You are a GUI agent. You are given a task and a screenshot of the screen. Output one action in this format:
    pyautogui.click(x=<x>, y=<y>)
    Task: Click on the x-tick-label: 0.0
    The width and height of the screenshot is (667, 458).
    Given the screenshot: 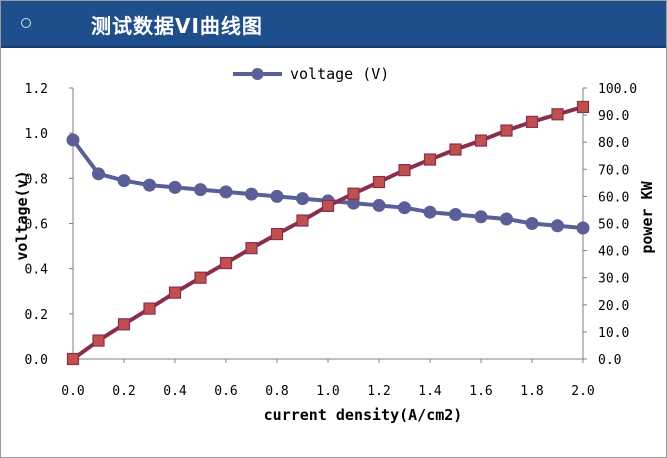 What is the action you would take?
    pyautogui.click(x=72, y=391)
    